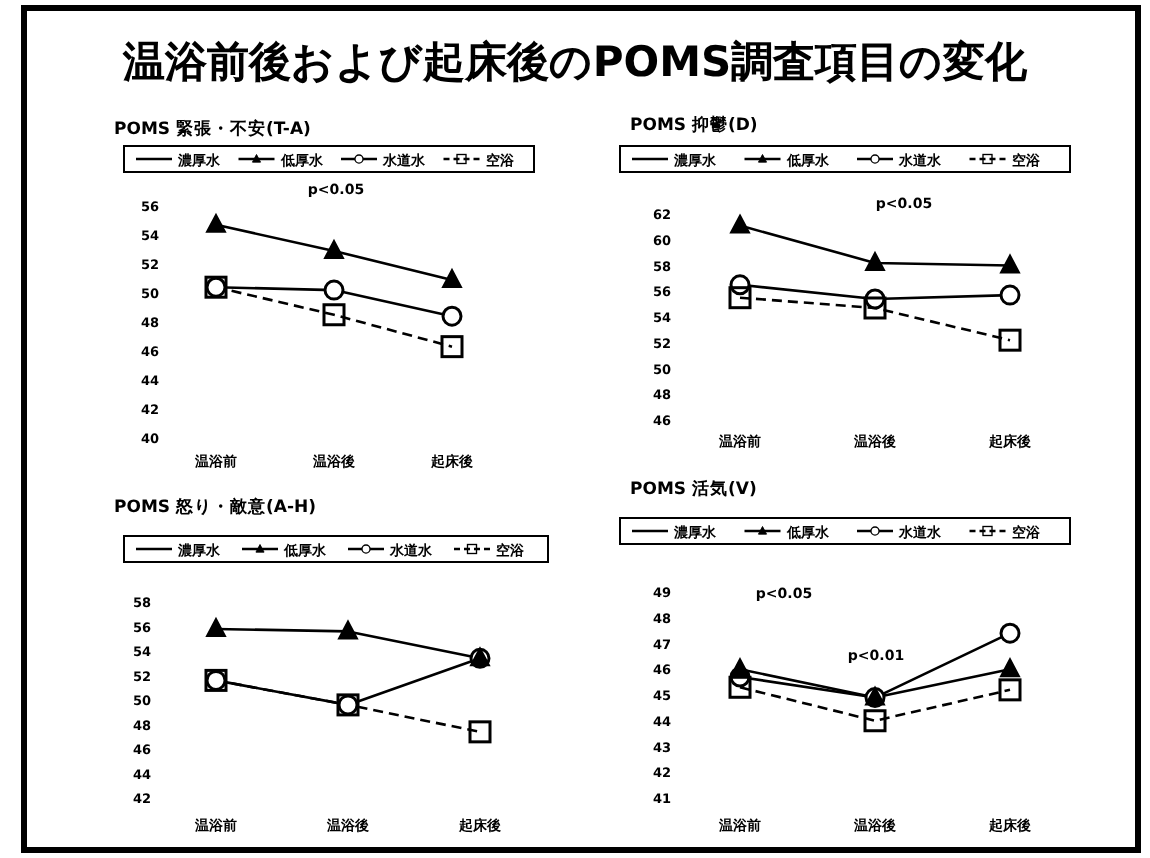 This screenshot has height=858, width=1150. What do you see at coordinates (213, 129) in the screenshot?
I see `chart-title: POMS 緊張・不安(T-A)` at bounding box center [213, 129].